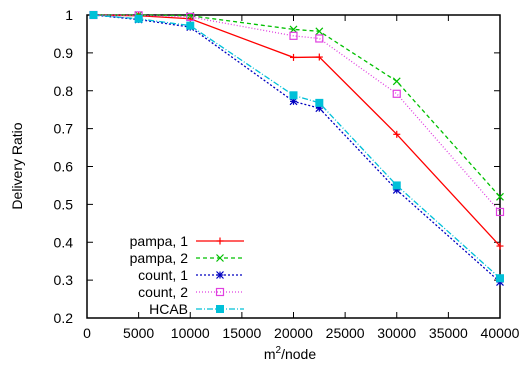 The image size is (526, 366). I want to click on legend-label: pampa, 2, so click(159, 258).